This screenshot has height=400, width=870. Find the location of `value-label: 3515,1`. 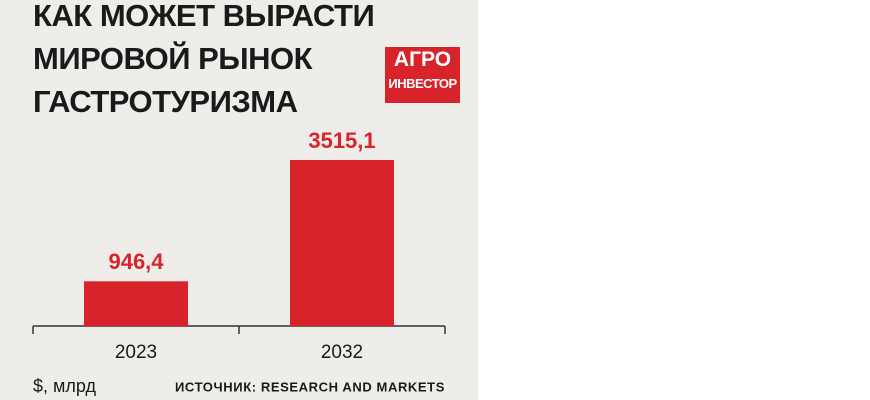

value-label: 3515,1 is located at coordinates (341, 140).